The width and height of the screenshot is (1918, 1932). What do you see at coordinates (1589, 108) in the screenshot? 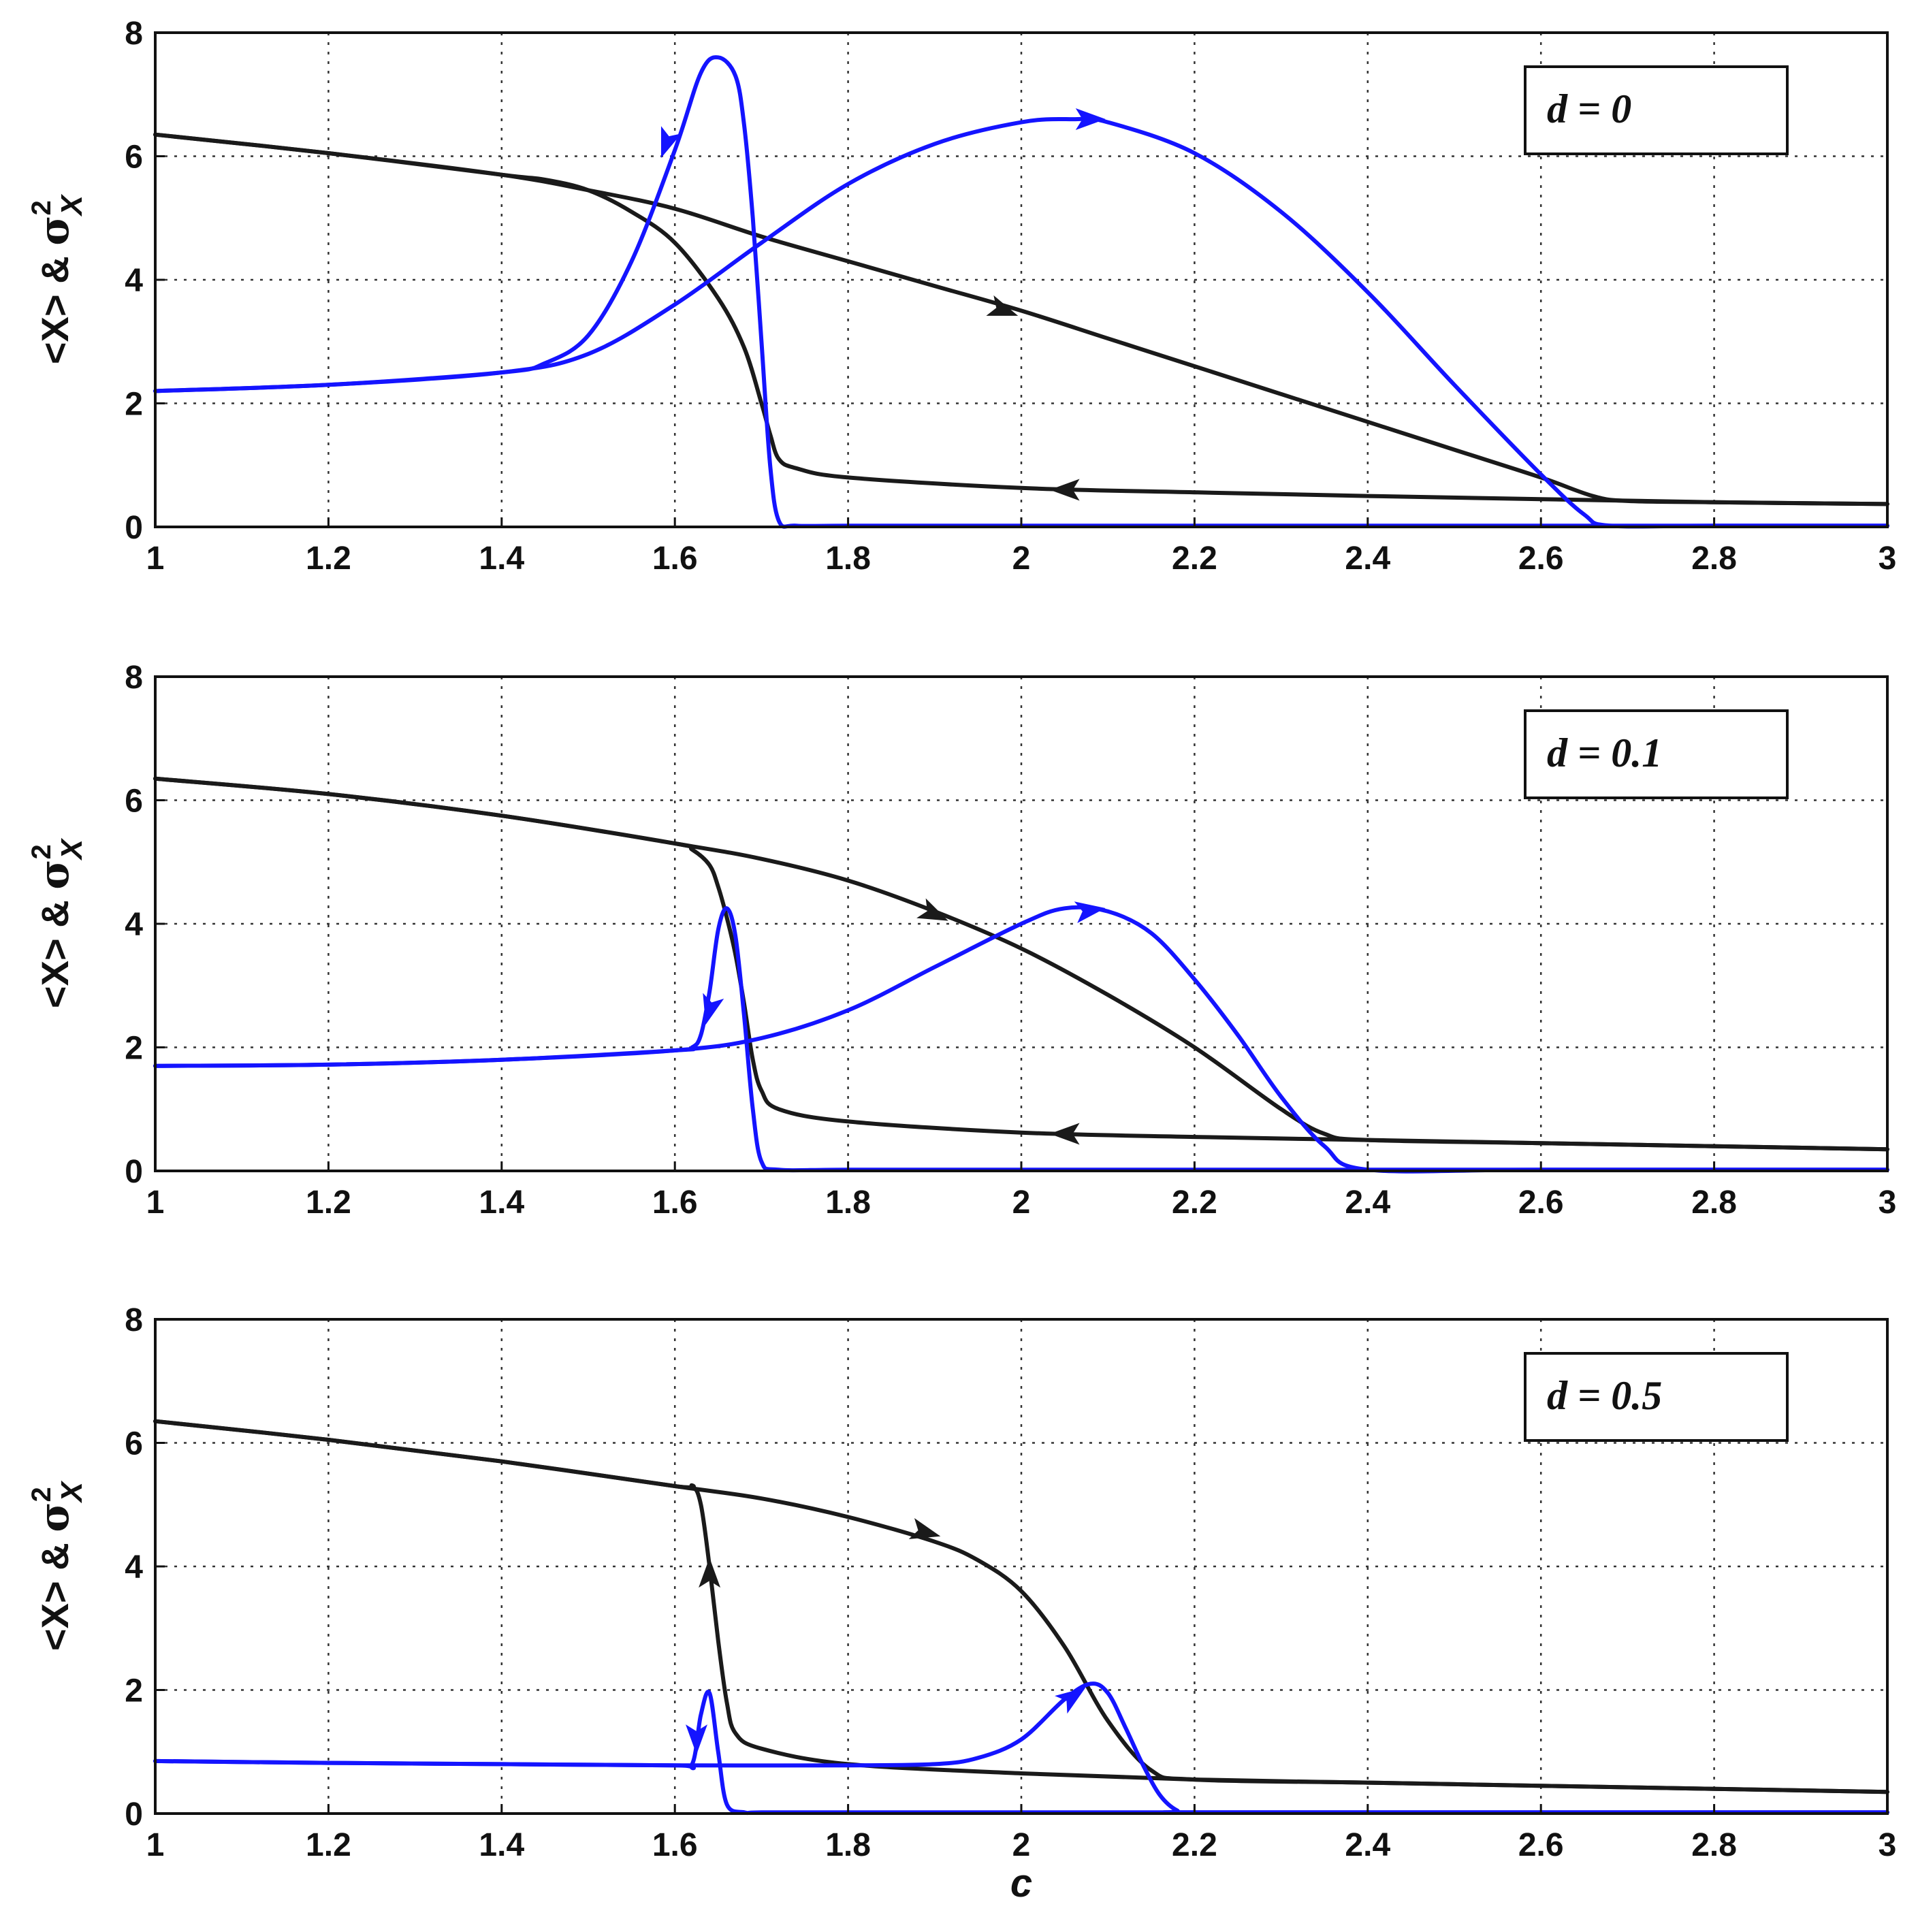
I see `legend-label: d = 0` at bounding box center [1589, 108].